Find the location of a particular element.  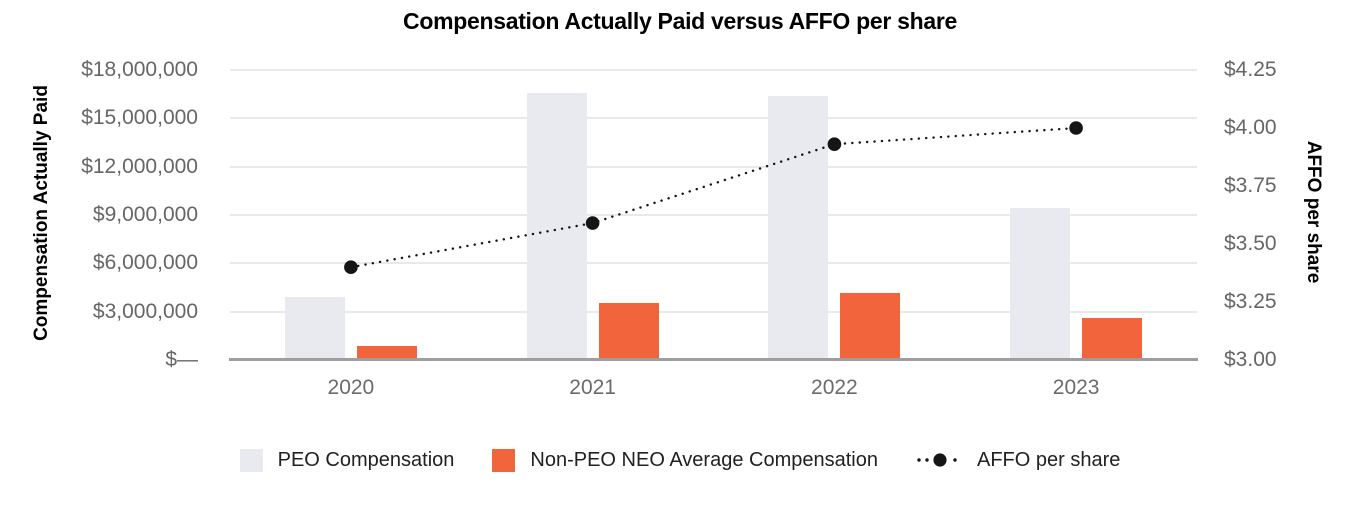

left-axis-tick-label: $6,000,000 is located at coordinates (145, 263).